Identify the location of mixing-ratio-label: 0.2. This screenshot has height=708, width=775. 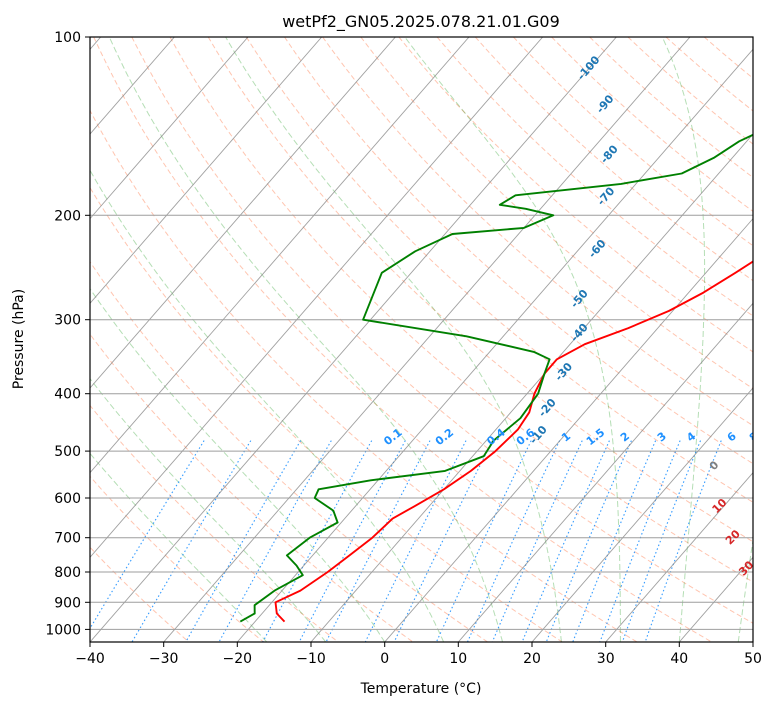
(444, 437).